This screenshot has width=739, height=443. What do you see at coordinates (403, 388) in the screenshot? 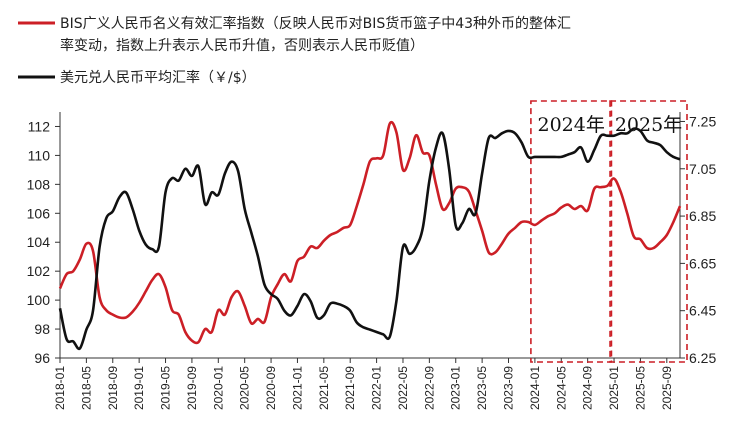
I see `x-tick-label: 2022-05` at bounding box center [403, 388].